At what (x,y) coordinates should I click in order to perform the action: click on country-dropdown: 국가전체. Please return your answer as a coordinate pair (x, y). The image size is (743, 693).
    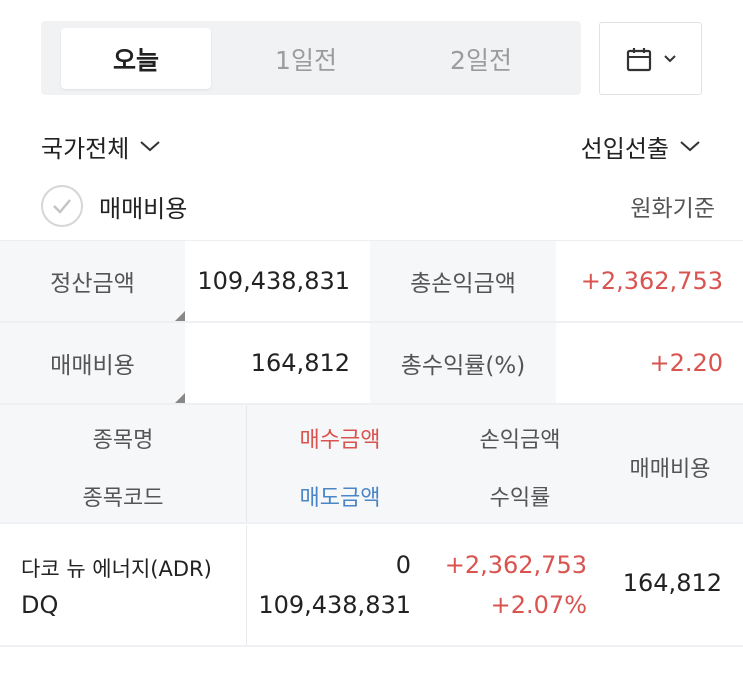
    Looking at the image, I should click on (101, 146).